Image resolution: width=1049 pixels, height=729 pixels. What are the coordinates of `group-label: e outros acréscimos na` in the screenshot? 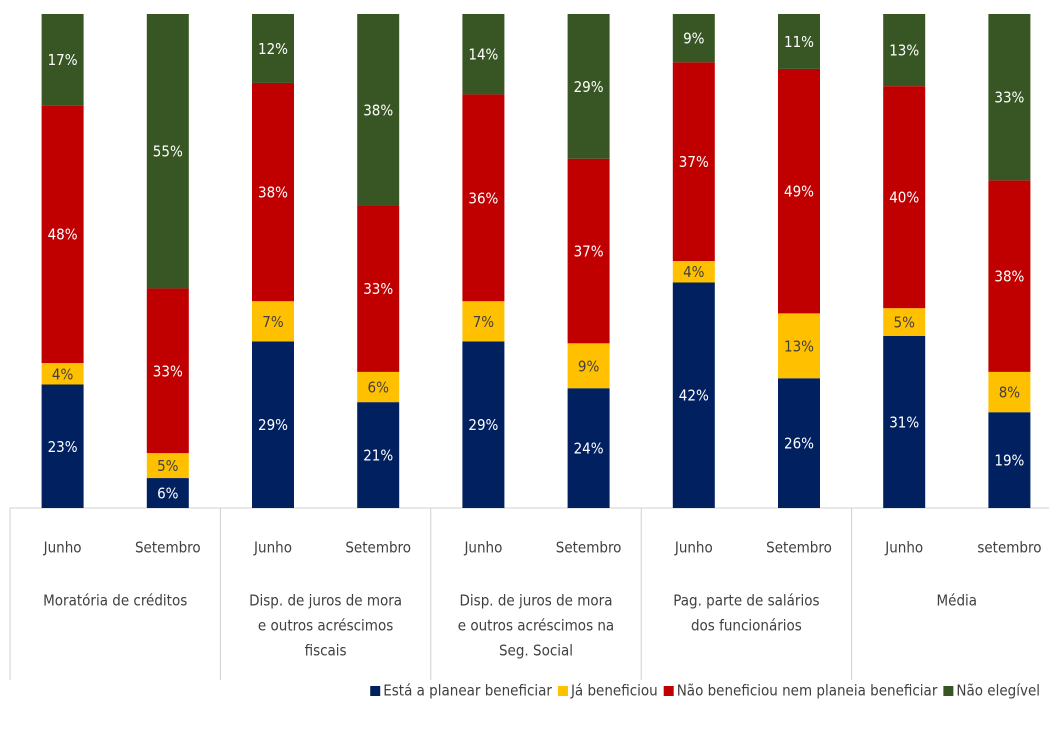 It's located at (536, 626).